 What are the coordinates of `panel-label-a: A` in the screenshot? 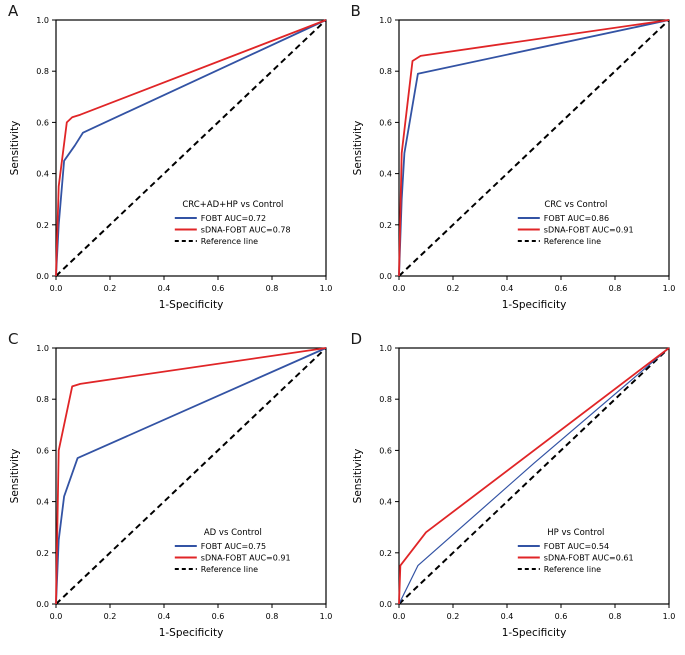 It's located at (13, 11).